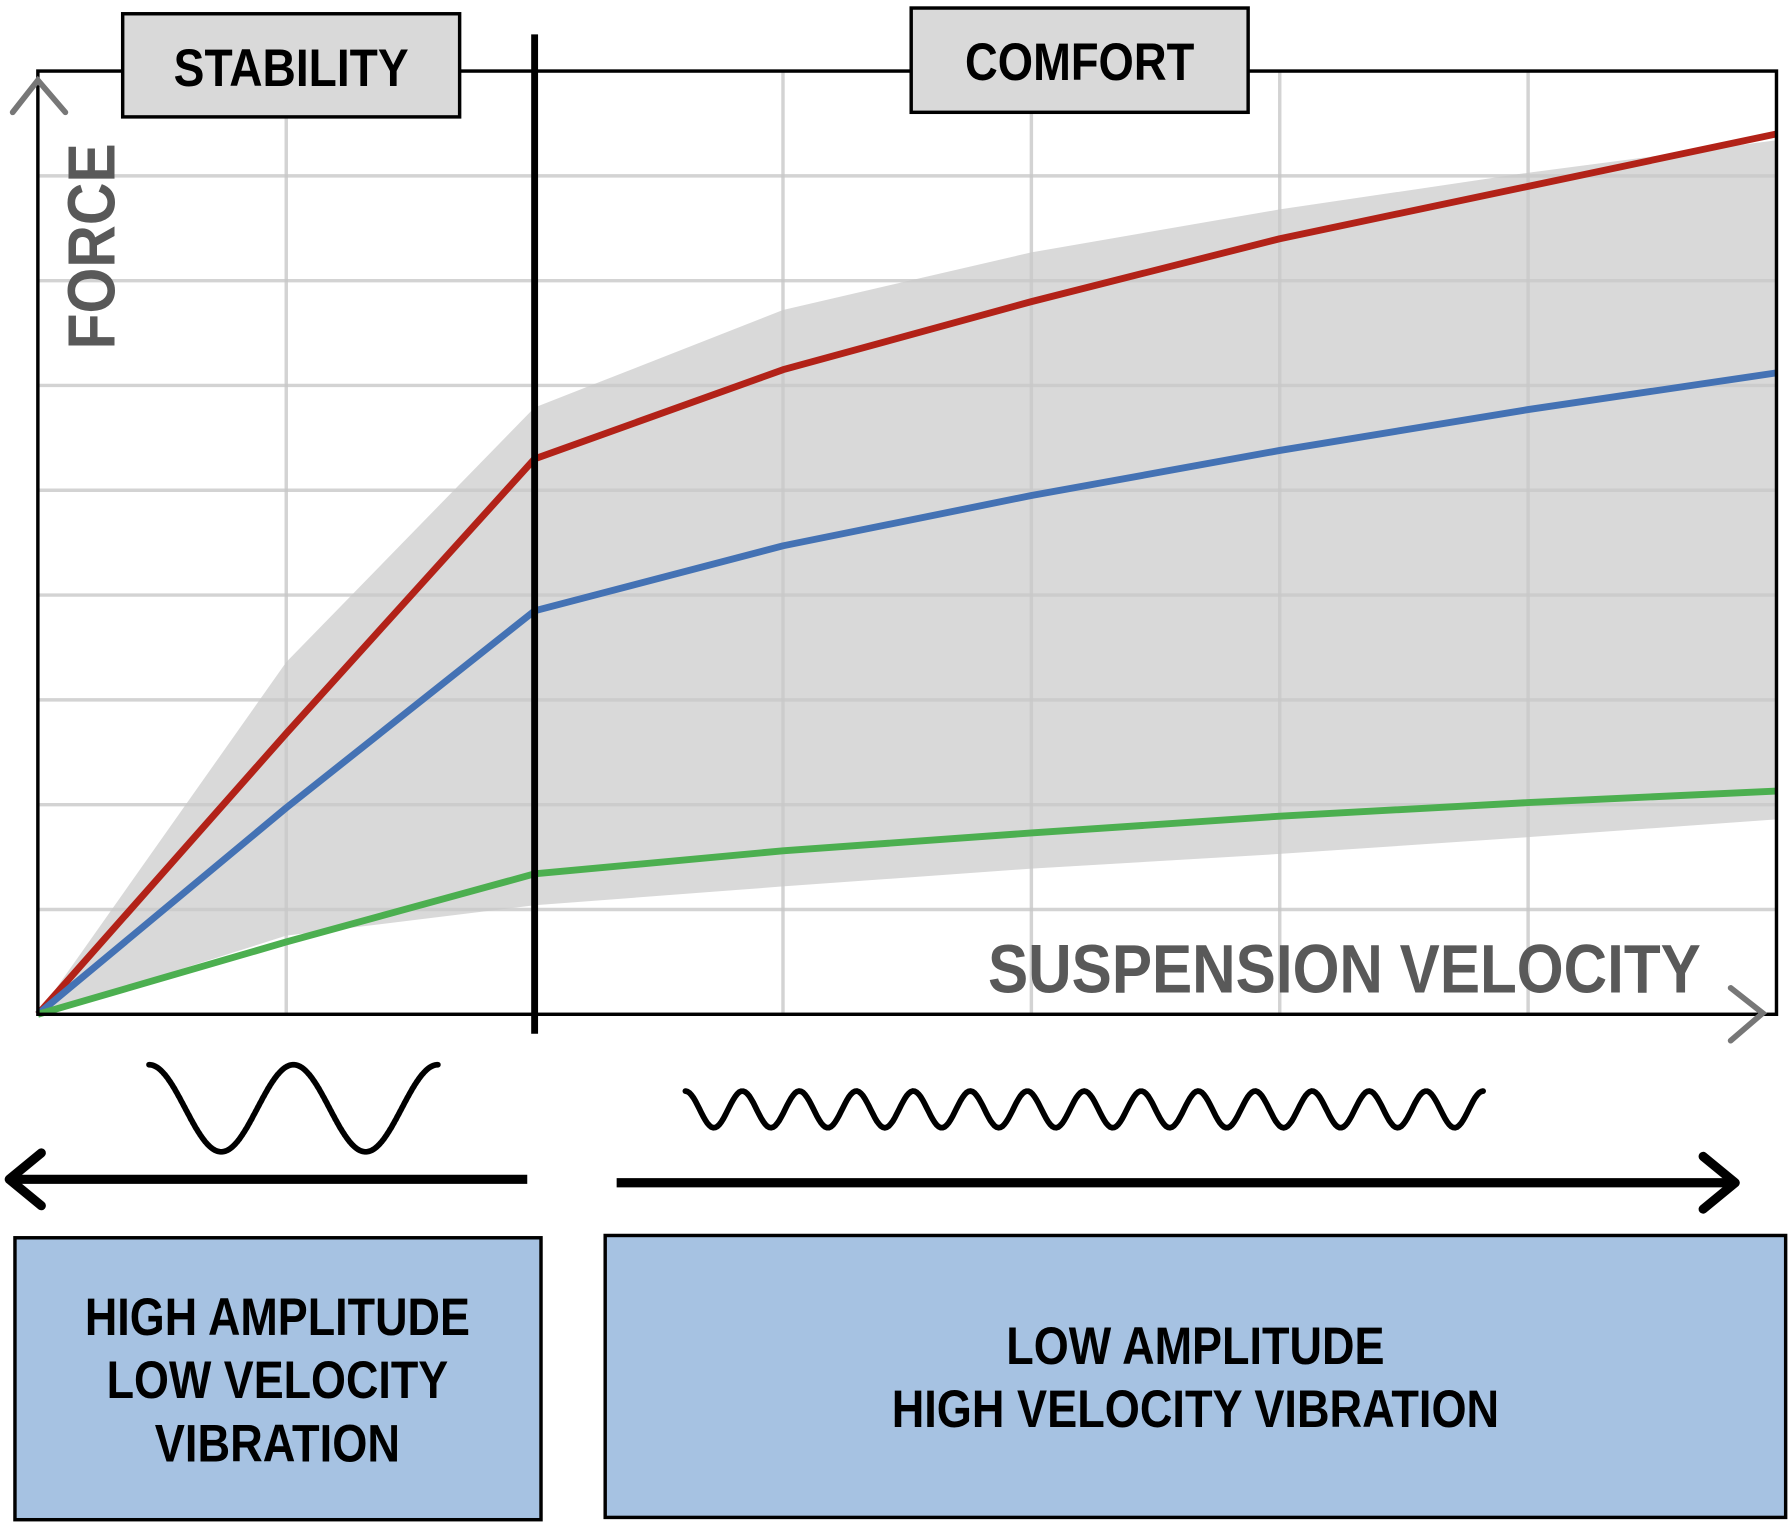  What do you see at coordinates (266, 1179) in the screenshot?
I see `left-arrow-icon` at bounding box center [266, 1179].